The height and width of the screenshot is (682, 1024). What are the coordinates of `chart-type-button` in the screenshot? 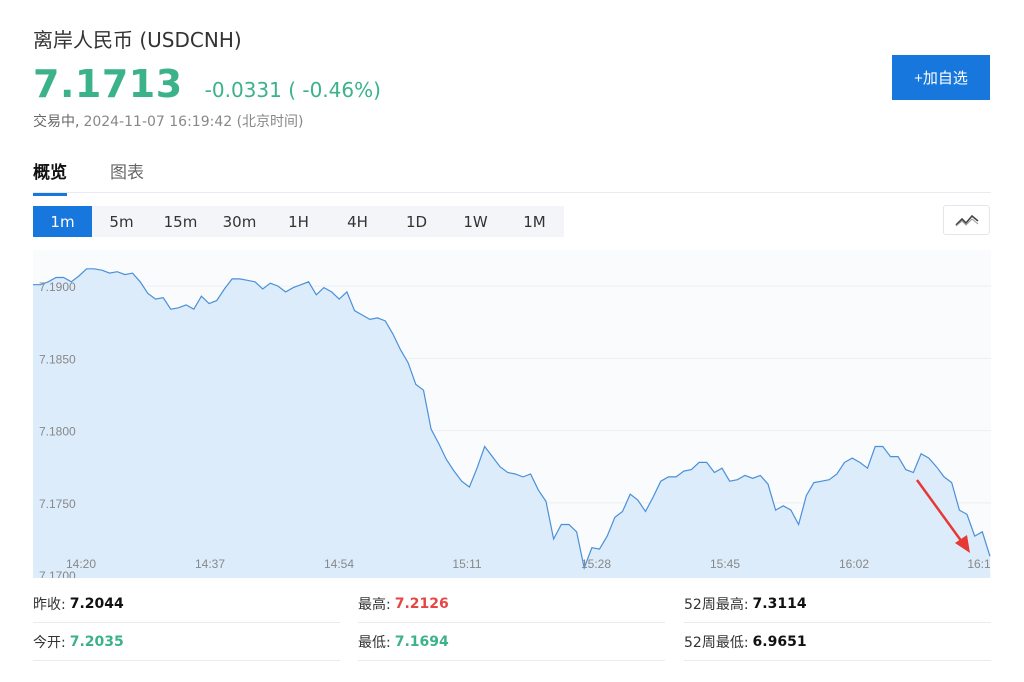 It's located at (966, 220).